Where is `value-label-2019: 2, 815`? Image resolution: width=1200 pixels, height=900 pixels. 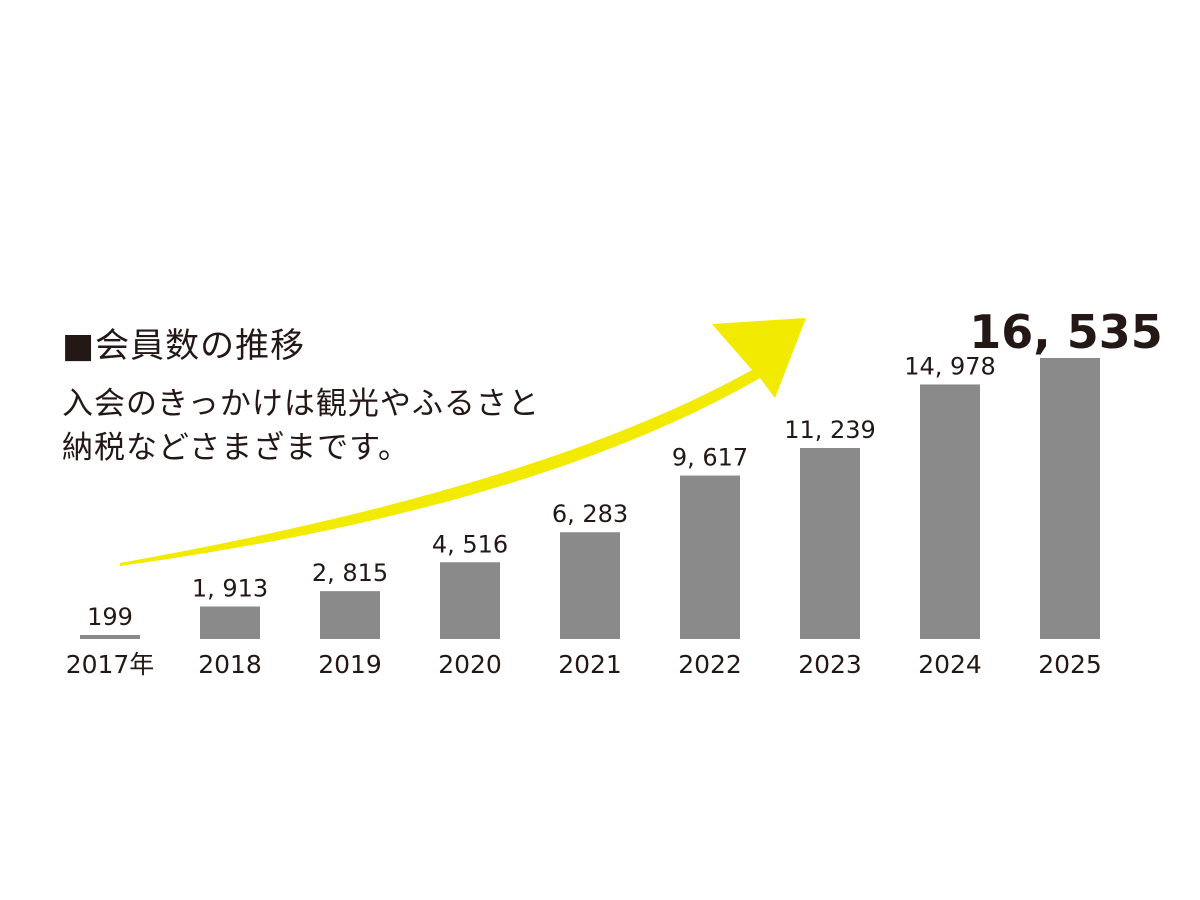 value-label-2019: 2, 815 is located at coordinates (350, 573).